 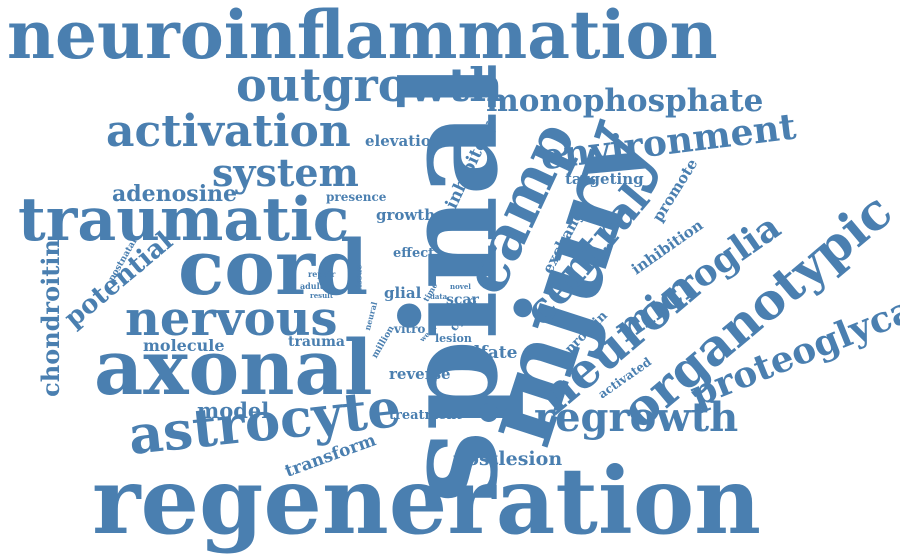 What do you see at coordinates (184, 345) in the screenshot?
I see `word: molecule` at bounding box center [184, 345].